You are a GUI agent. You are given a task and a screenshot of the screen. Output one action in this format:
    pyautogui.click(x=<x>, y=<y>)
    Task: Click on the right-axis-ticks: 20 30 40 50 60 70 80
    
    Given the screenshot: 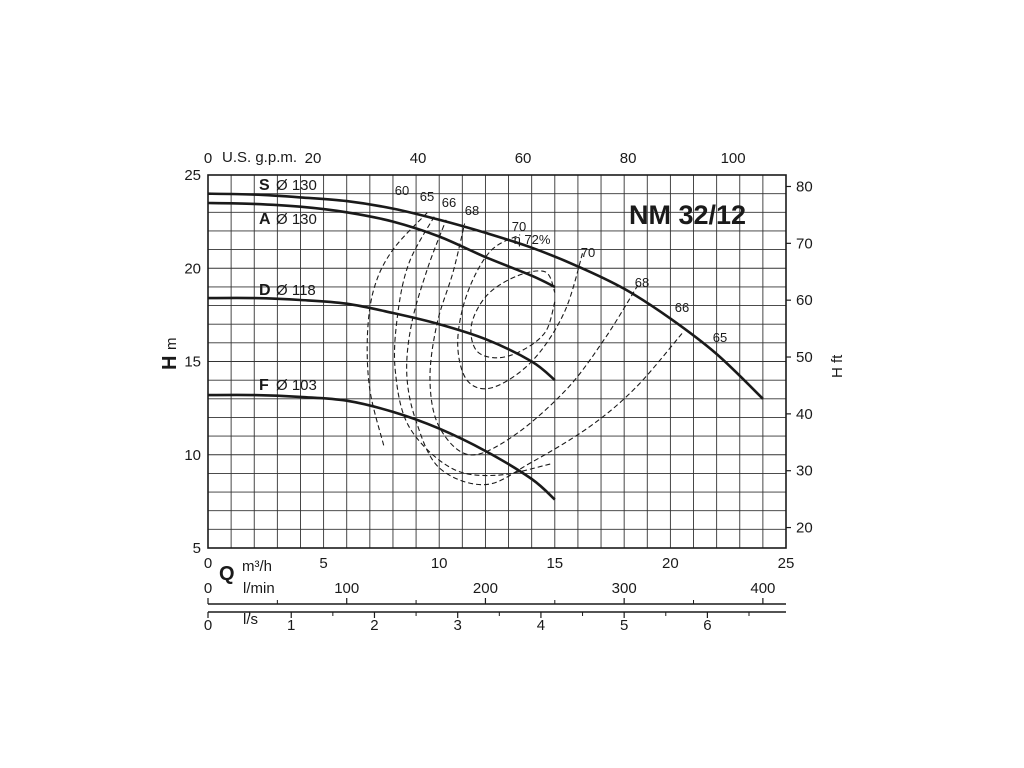 What is the action you would take?
    pyautogui.click(x=799, y=357)
    